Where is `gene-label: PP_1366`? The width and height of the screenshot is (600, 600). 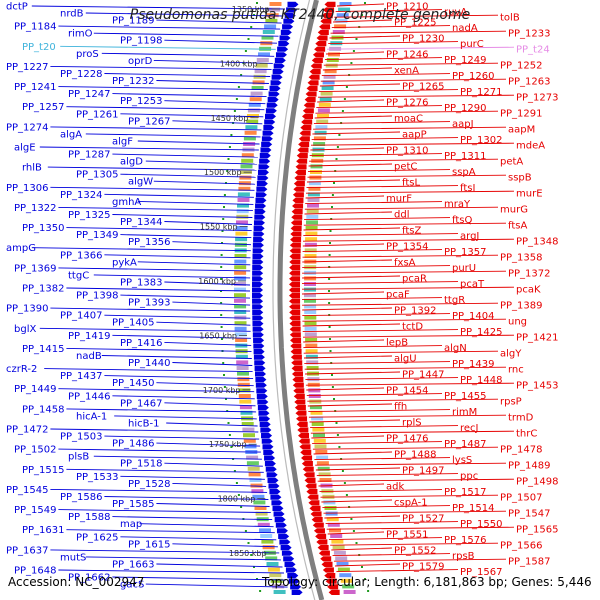
gene-label: PP_1366 is located at coordinates (81, 255).